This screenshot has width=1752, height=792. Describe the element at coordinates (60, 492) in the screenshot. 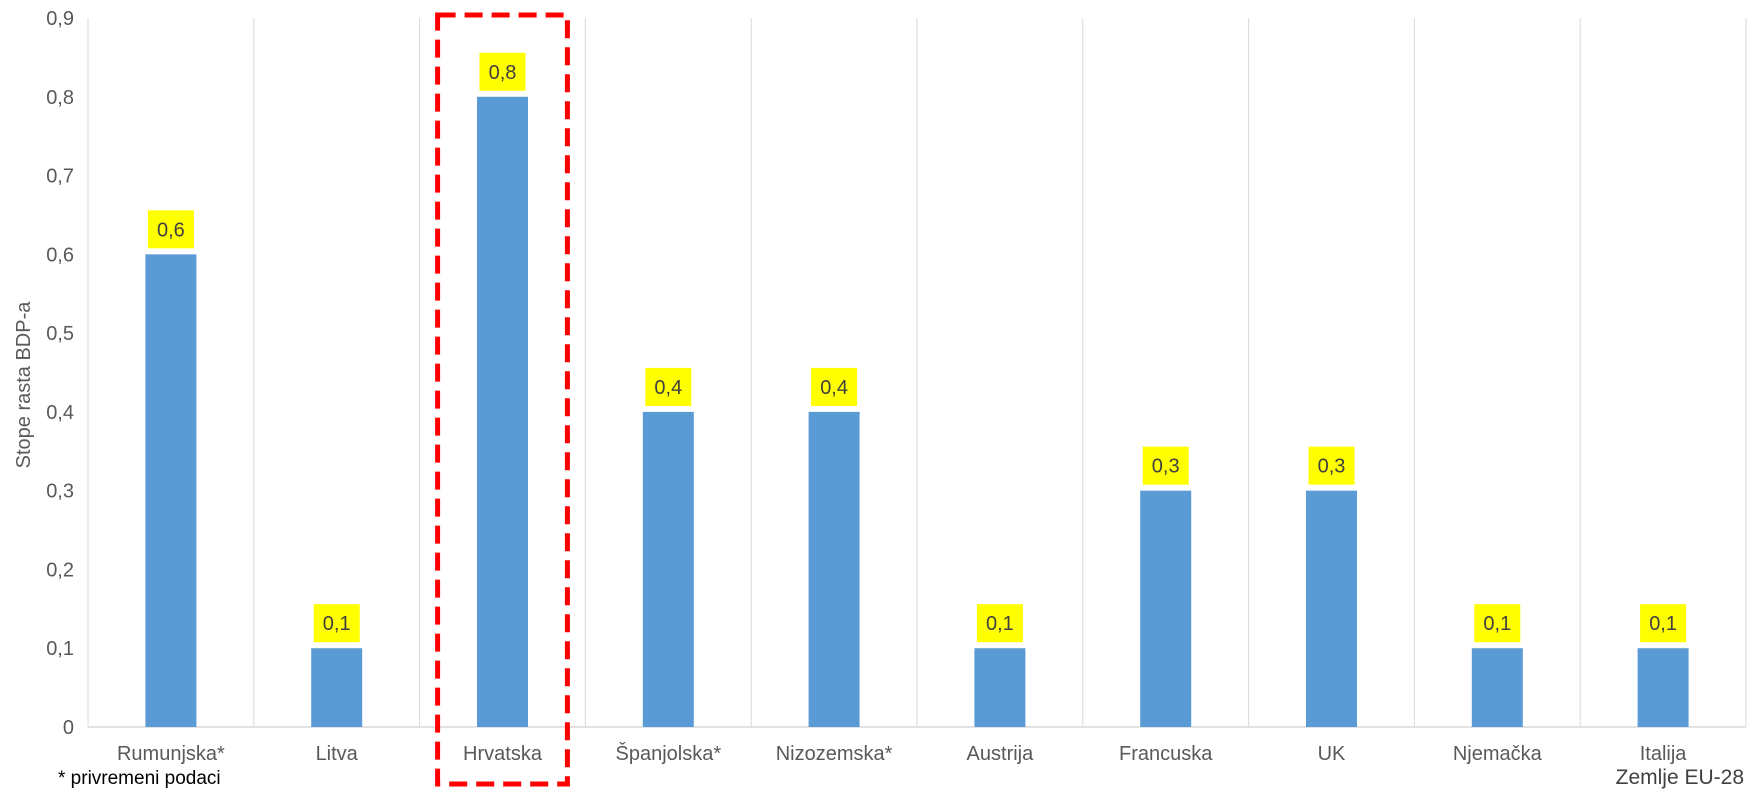

I see `y-tick-label: 0,3` at that location.